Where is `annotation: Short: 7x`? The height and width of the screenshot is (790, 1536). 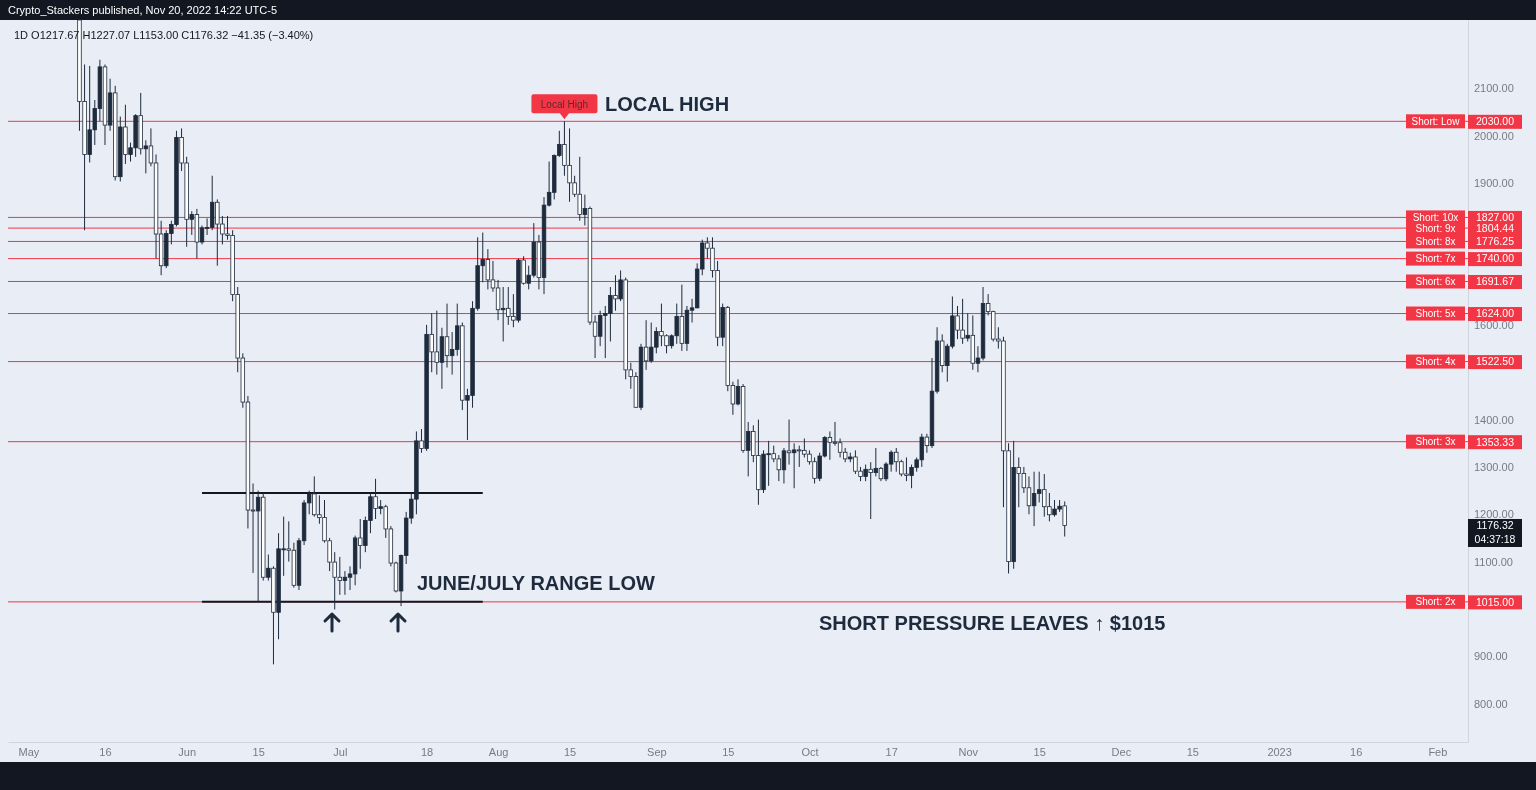
annotation: Short: 7x is located at coordinates (1435, 259).